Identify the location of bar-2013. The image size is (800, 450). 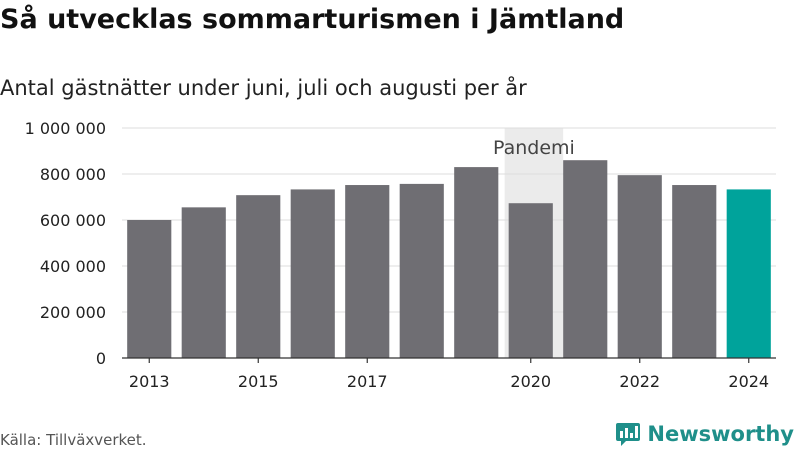
(149, 289).